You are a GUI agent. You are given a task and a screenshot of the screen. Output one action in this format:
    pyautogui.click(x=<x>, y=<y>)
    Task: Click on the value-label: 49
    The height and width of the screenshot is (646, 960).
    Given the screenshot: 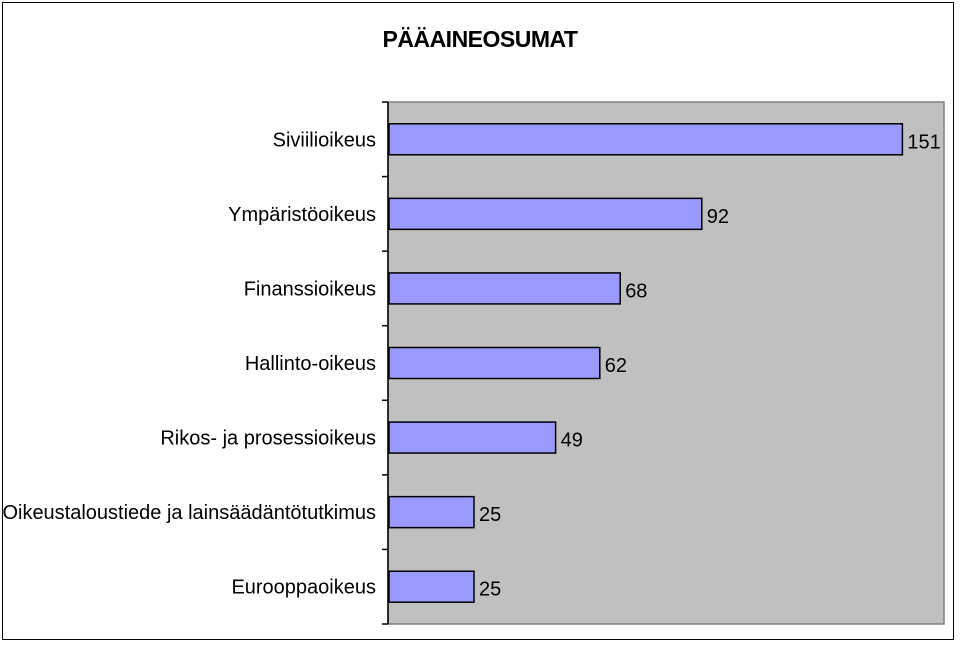 What is the action you would take?
    pyautogui.click(x=572, y=441)
    